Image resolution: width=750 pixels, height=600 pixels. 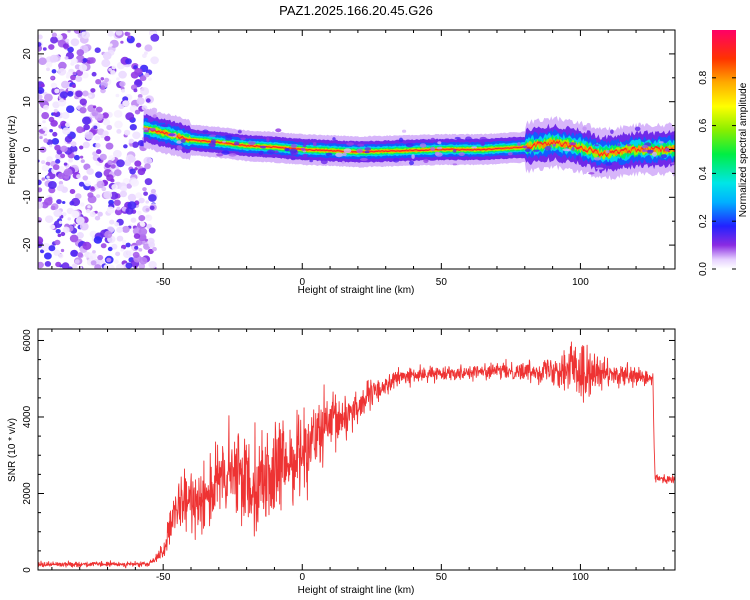 I want to click on spectrogram-y-tick-label: 20, so click(x=27, y=54).